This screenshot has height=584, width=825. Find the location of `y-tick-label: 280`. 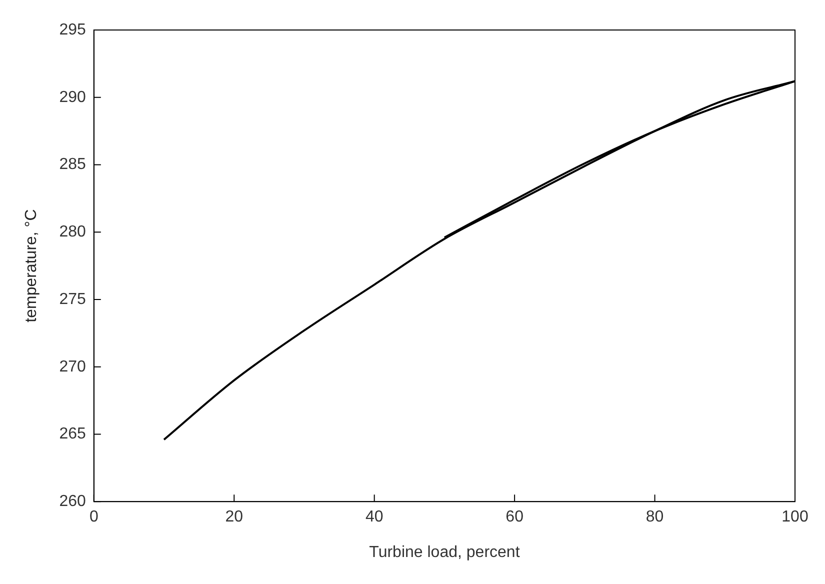

y-tick-label: 280 is located at coordinates (72, 232).